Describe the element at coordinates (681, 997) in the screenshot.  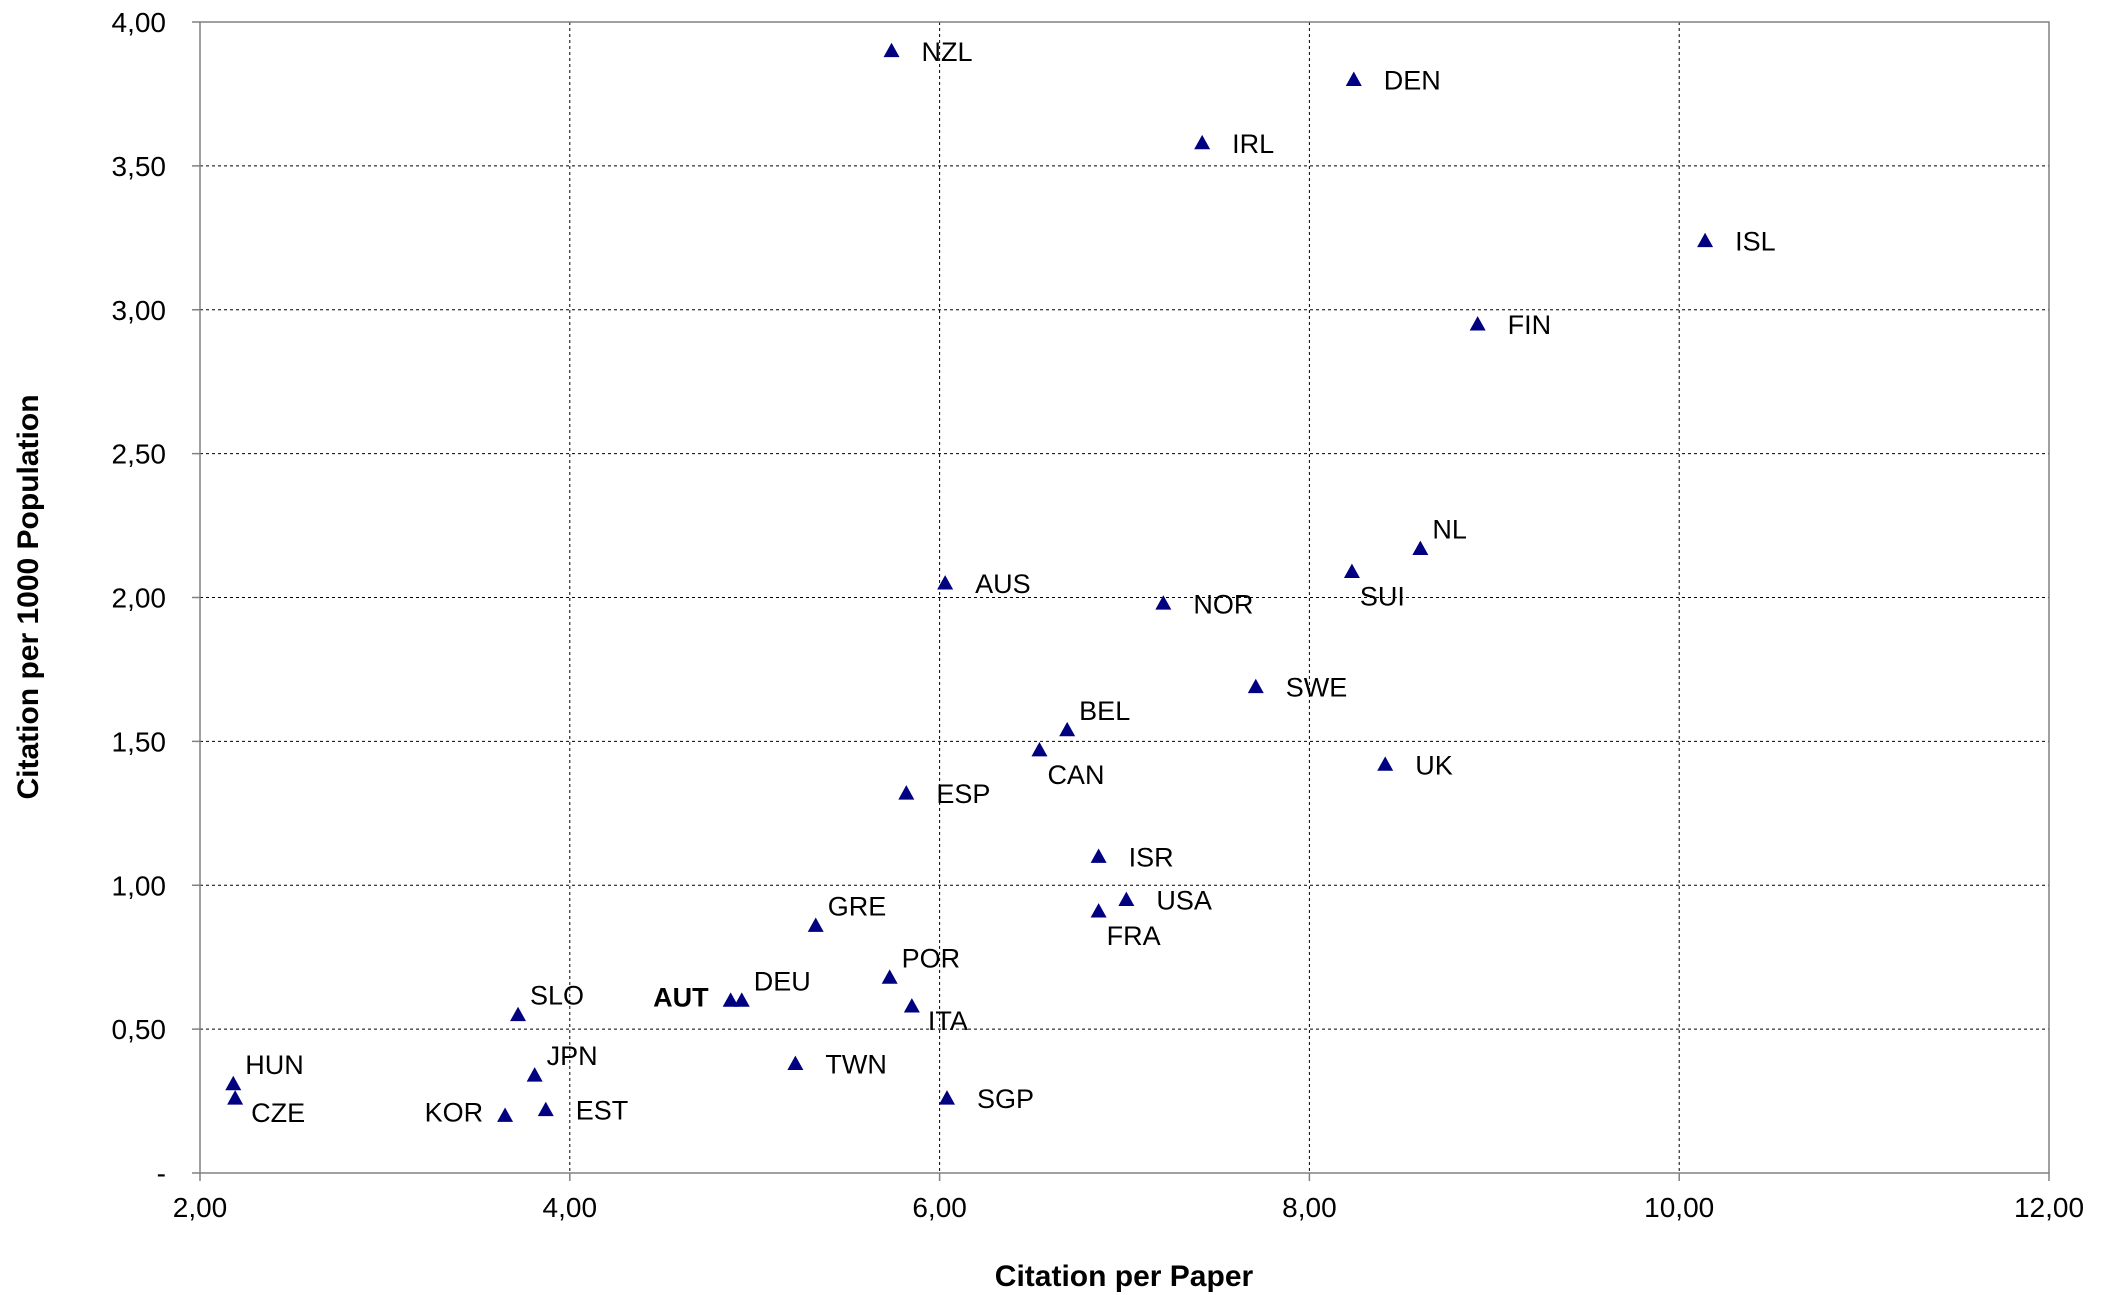
I see `point-label-aut: AUT` at that location.